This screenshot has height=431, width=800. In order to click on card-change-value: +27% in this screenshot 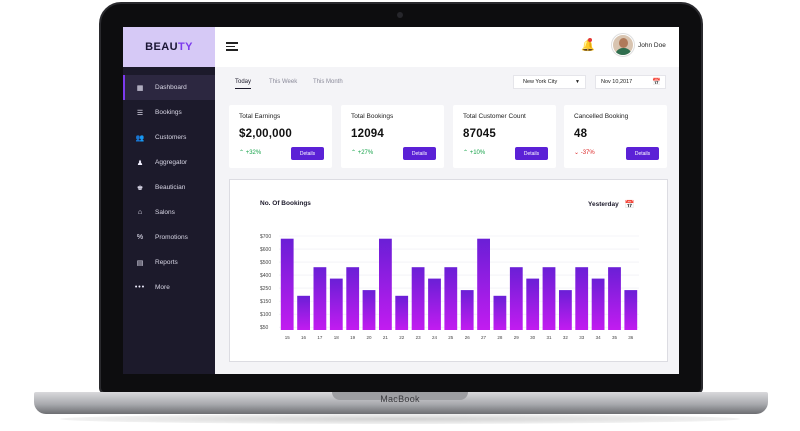, I will do `click(365, 153)`.